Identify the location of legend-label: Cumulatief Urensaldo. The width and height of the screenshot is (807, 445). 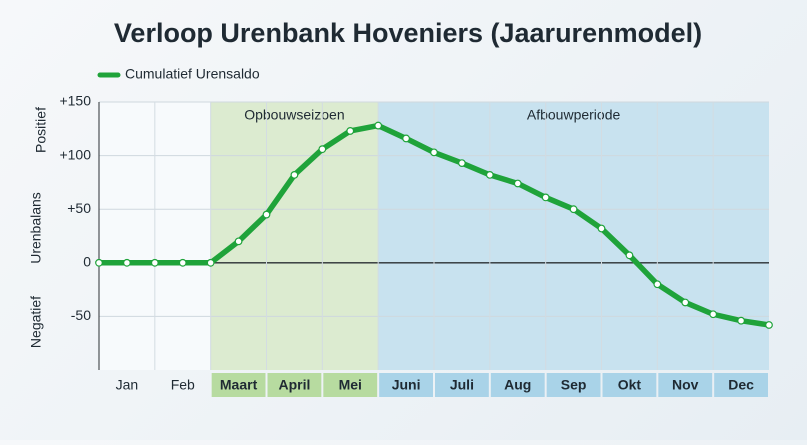
(192, 74).